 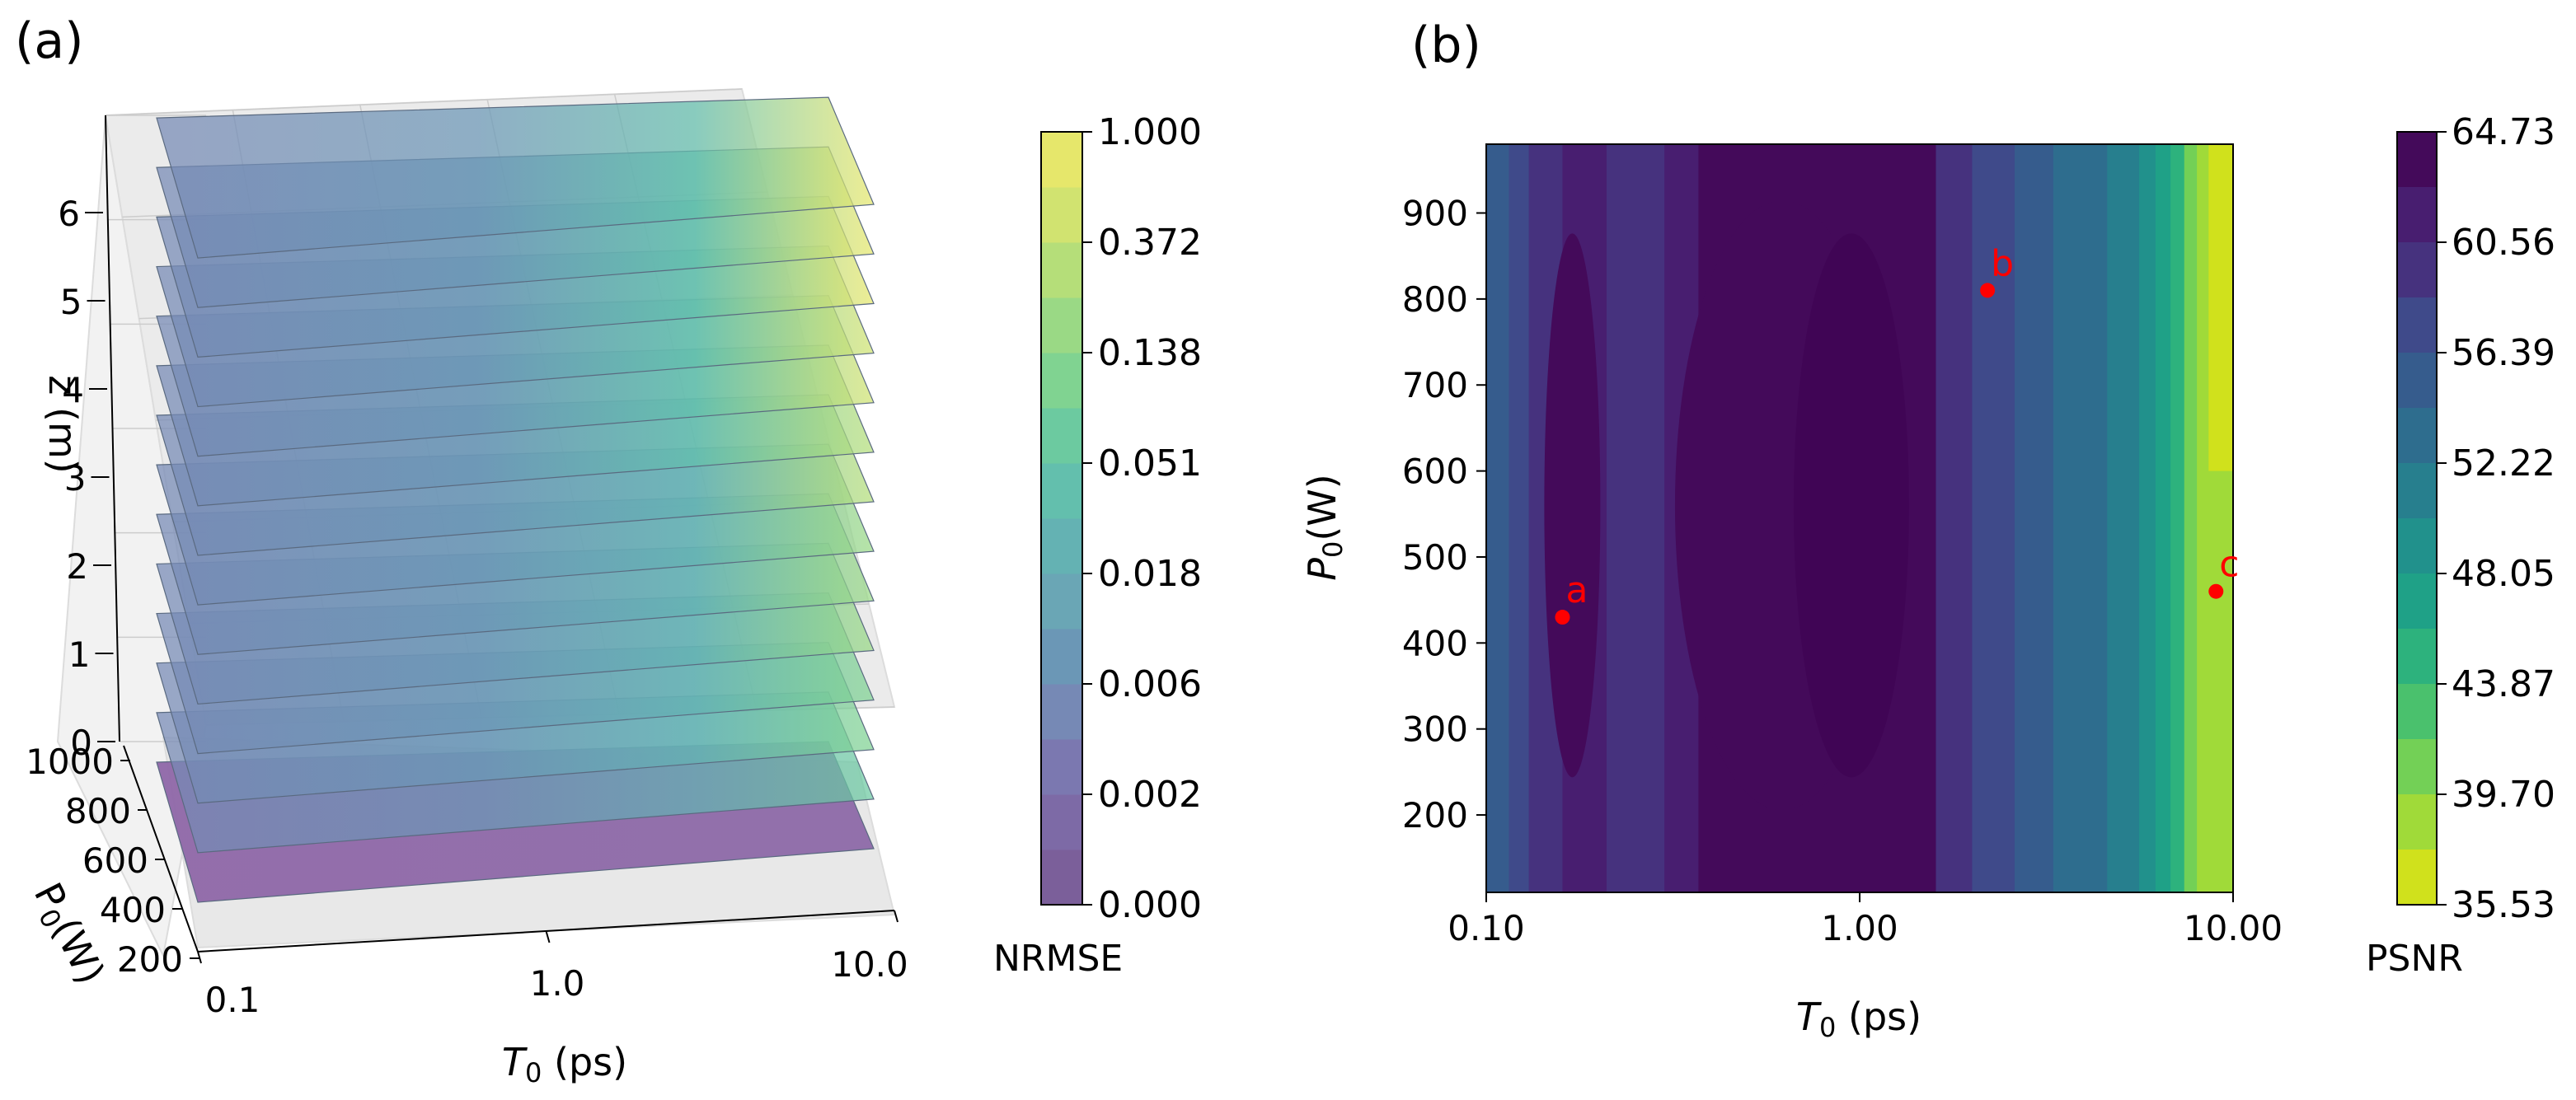 I want to click on z-axis-line, so click(x=112, y=428).